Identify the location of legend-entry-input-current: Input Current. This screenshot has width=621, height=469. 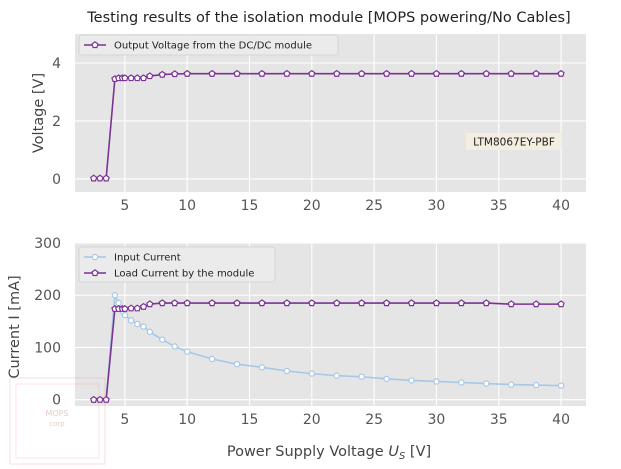
(132, 258).